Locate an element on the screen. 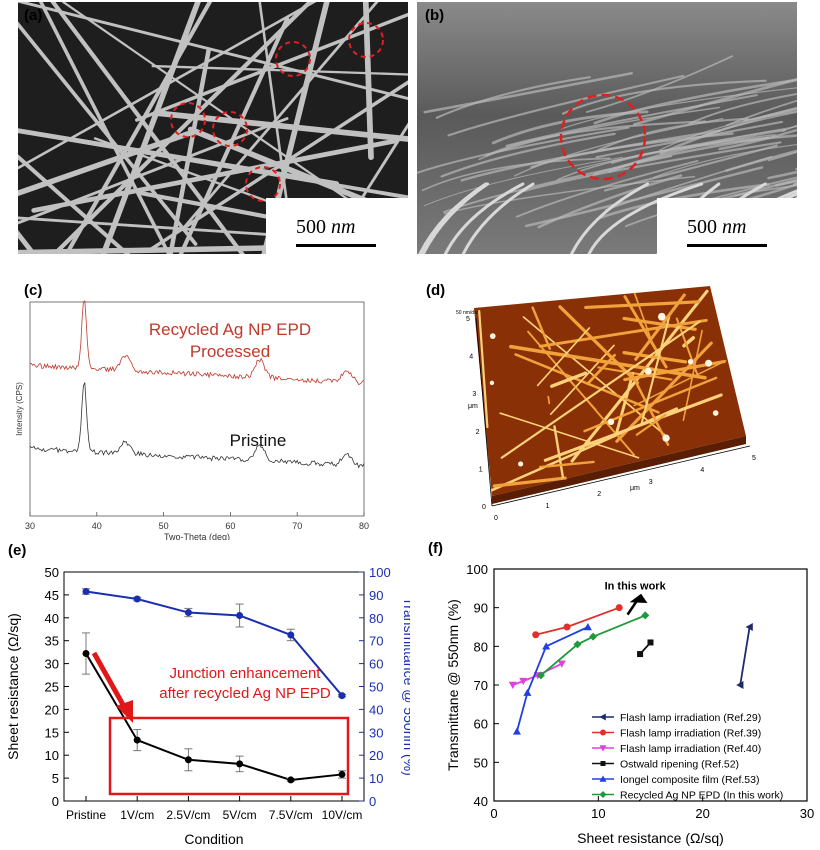 The image size is (820, 850). panel-a: (a) 500 nm is located at coordinates (213, 128).